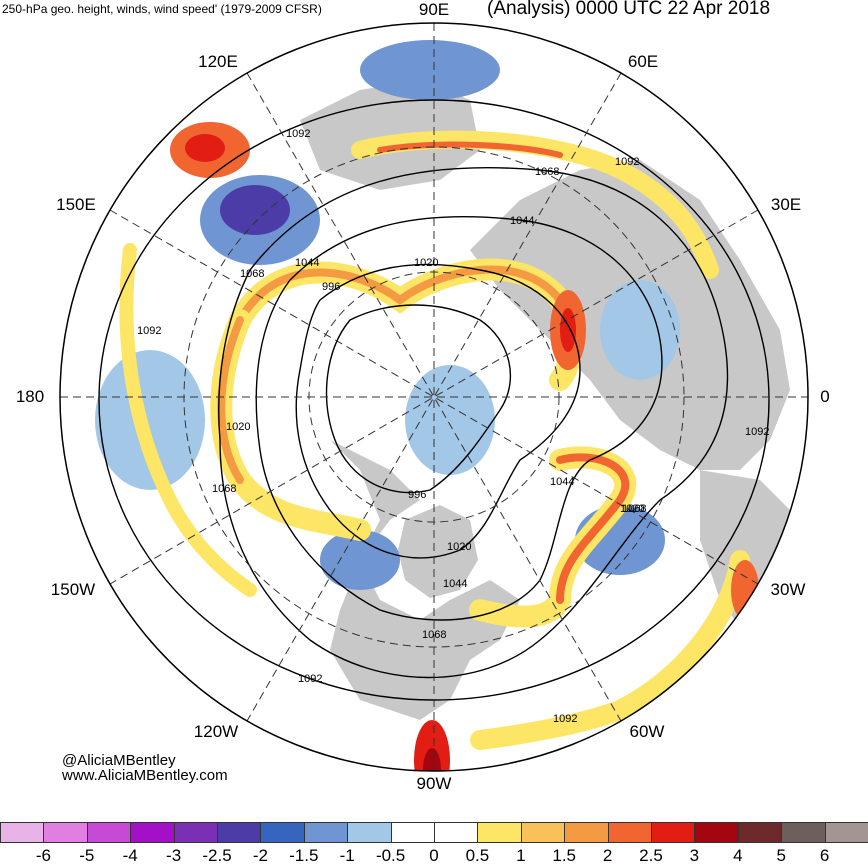 The width and height of the screenshot is (868, 866). I want to click on lon-label-0: 0, so click(825, 396).